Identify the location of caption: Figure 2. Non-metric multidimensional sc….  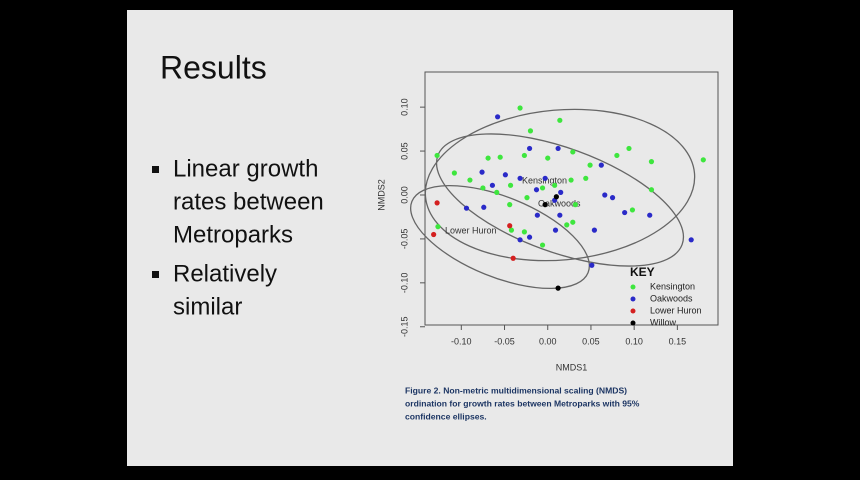
(516, 390).